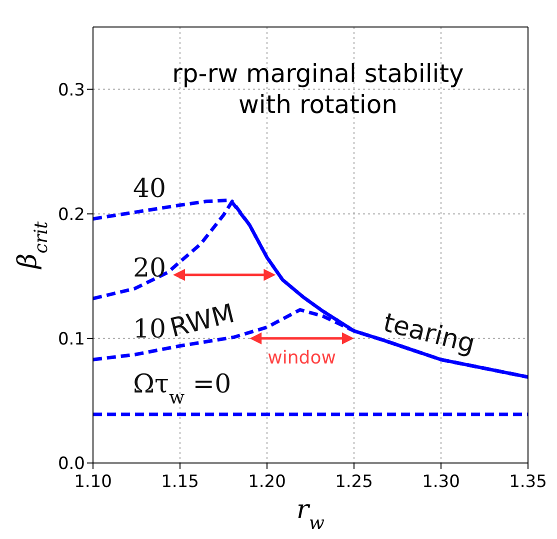 This screenshot has height=539, width=557. Describe the element at coordinates (528, 482) in the screenshot. I see `x-tick-label: 1.35` at that location.